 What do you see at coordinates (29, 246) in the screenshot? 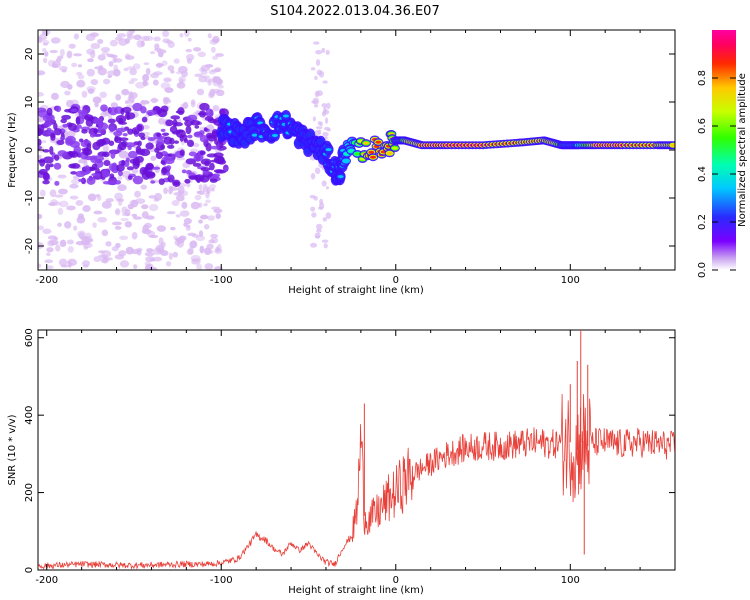
I see `spectrogram-ytick-label: -20` at bounding box center [29, 246].